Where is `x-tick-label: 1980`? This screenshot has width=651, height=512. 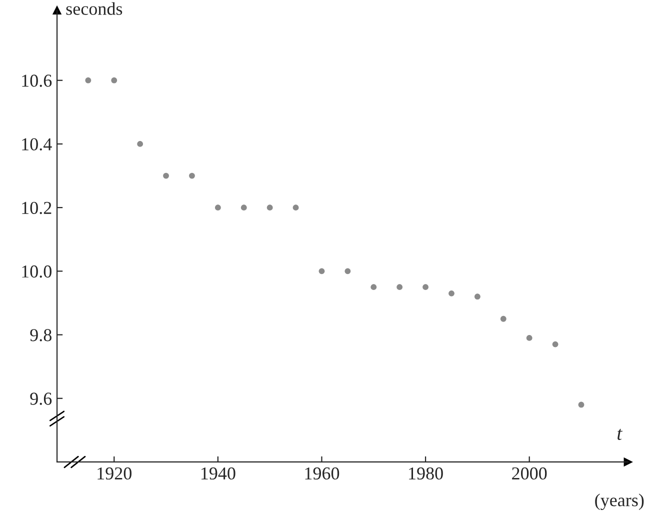 x-tick-label: 1980 is located at coordinates (426, 473).